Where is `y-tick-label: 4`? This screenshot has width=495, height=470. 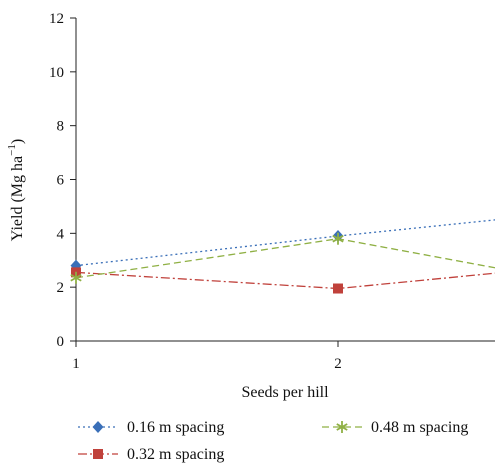
y-tick-label: 4 is located at coordinates (61, 234).